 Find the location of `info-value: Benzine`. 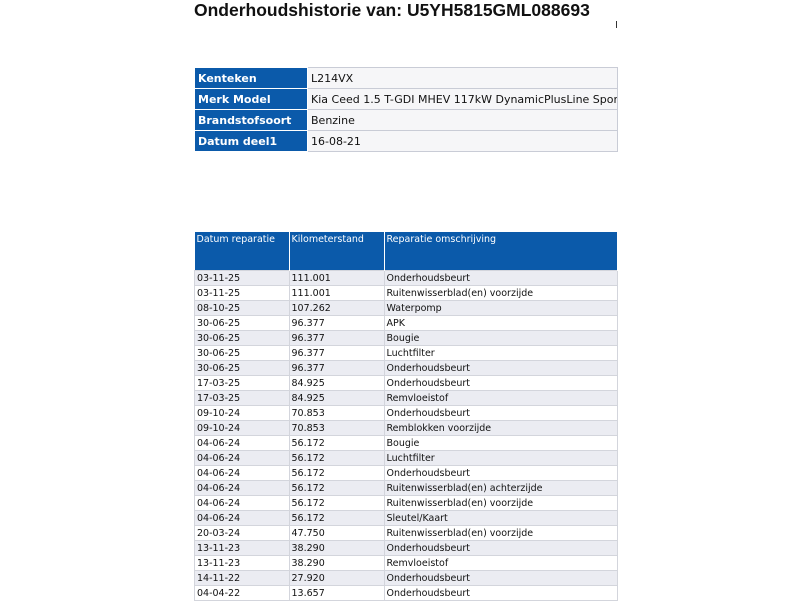

info-value: Benzine is located at coordinates (462, 120).